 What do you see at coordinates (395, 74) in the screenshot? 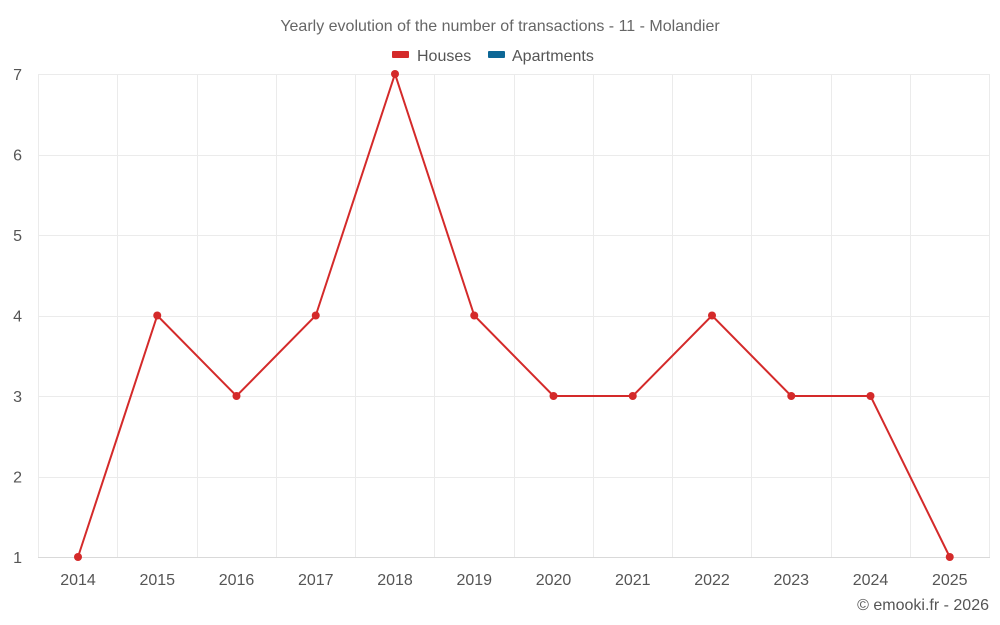
I see `data-point-houses-2018` at bounding box center [395, 74].